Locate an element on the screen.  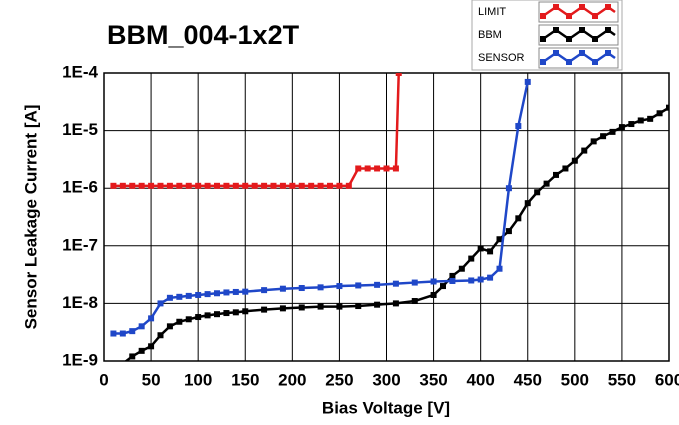
legend-label: BBM is located at coordinates (490, 35).